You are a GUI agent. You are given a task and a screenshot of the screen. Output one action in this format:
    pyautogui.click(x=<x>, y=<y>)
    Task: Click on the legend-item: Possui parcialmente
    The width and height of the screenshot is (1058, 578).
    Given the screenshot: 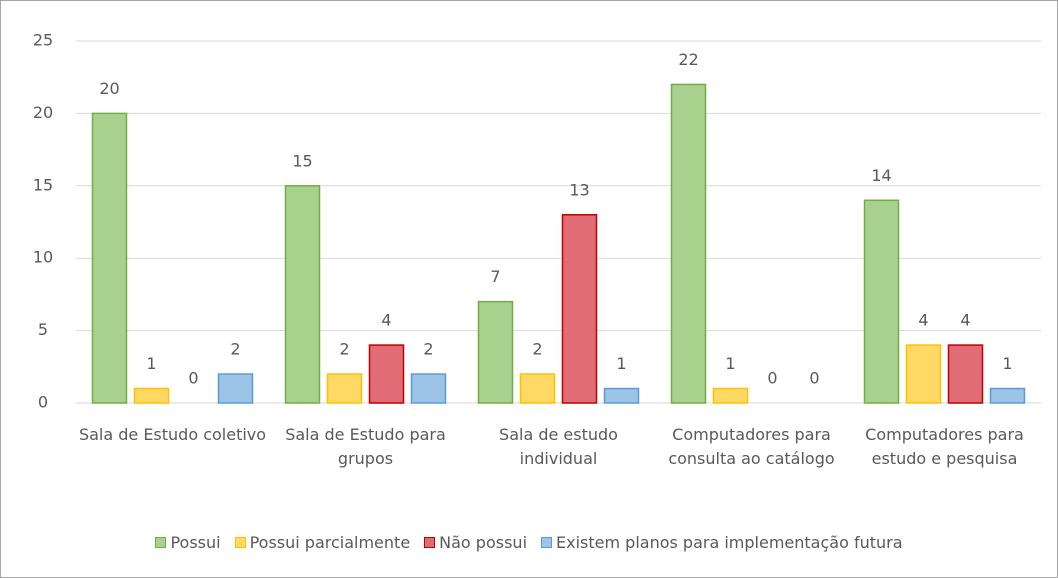 What is the action you would take?
    pyautogui.click(x=322, y=542)
    